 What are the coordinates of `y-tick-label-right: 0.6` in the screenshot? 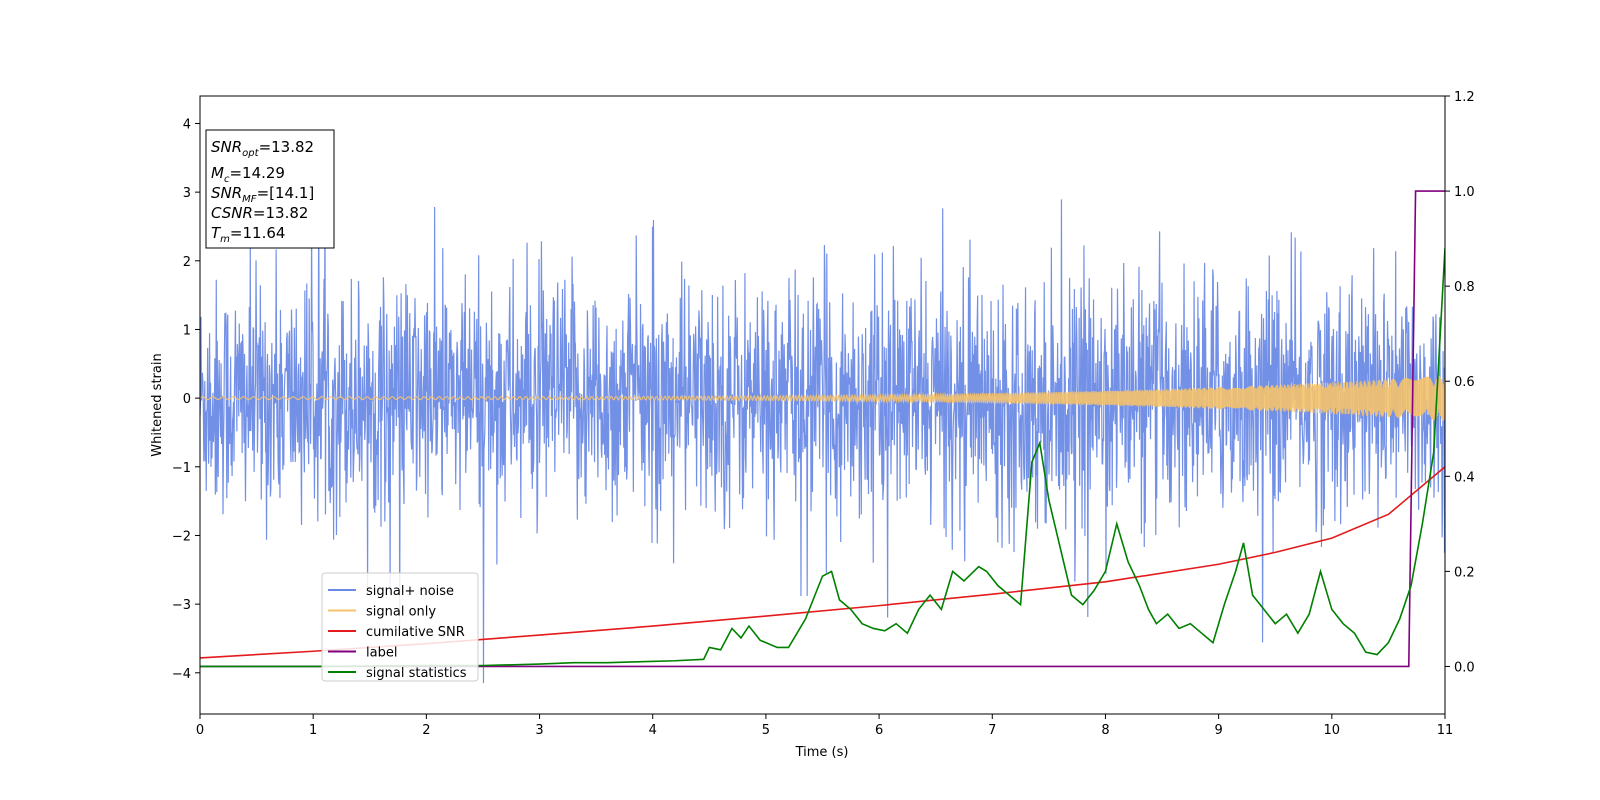 It's located at (1464, 382).